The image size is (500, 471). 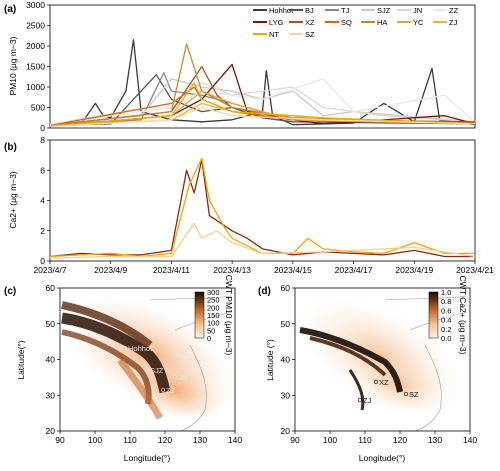 What do you see at coordinates (388, 391) in the screenshot?
I see `calcium-site-labels: XZ ZJ SZ` at bounding box center [388, 391].